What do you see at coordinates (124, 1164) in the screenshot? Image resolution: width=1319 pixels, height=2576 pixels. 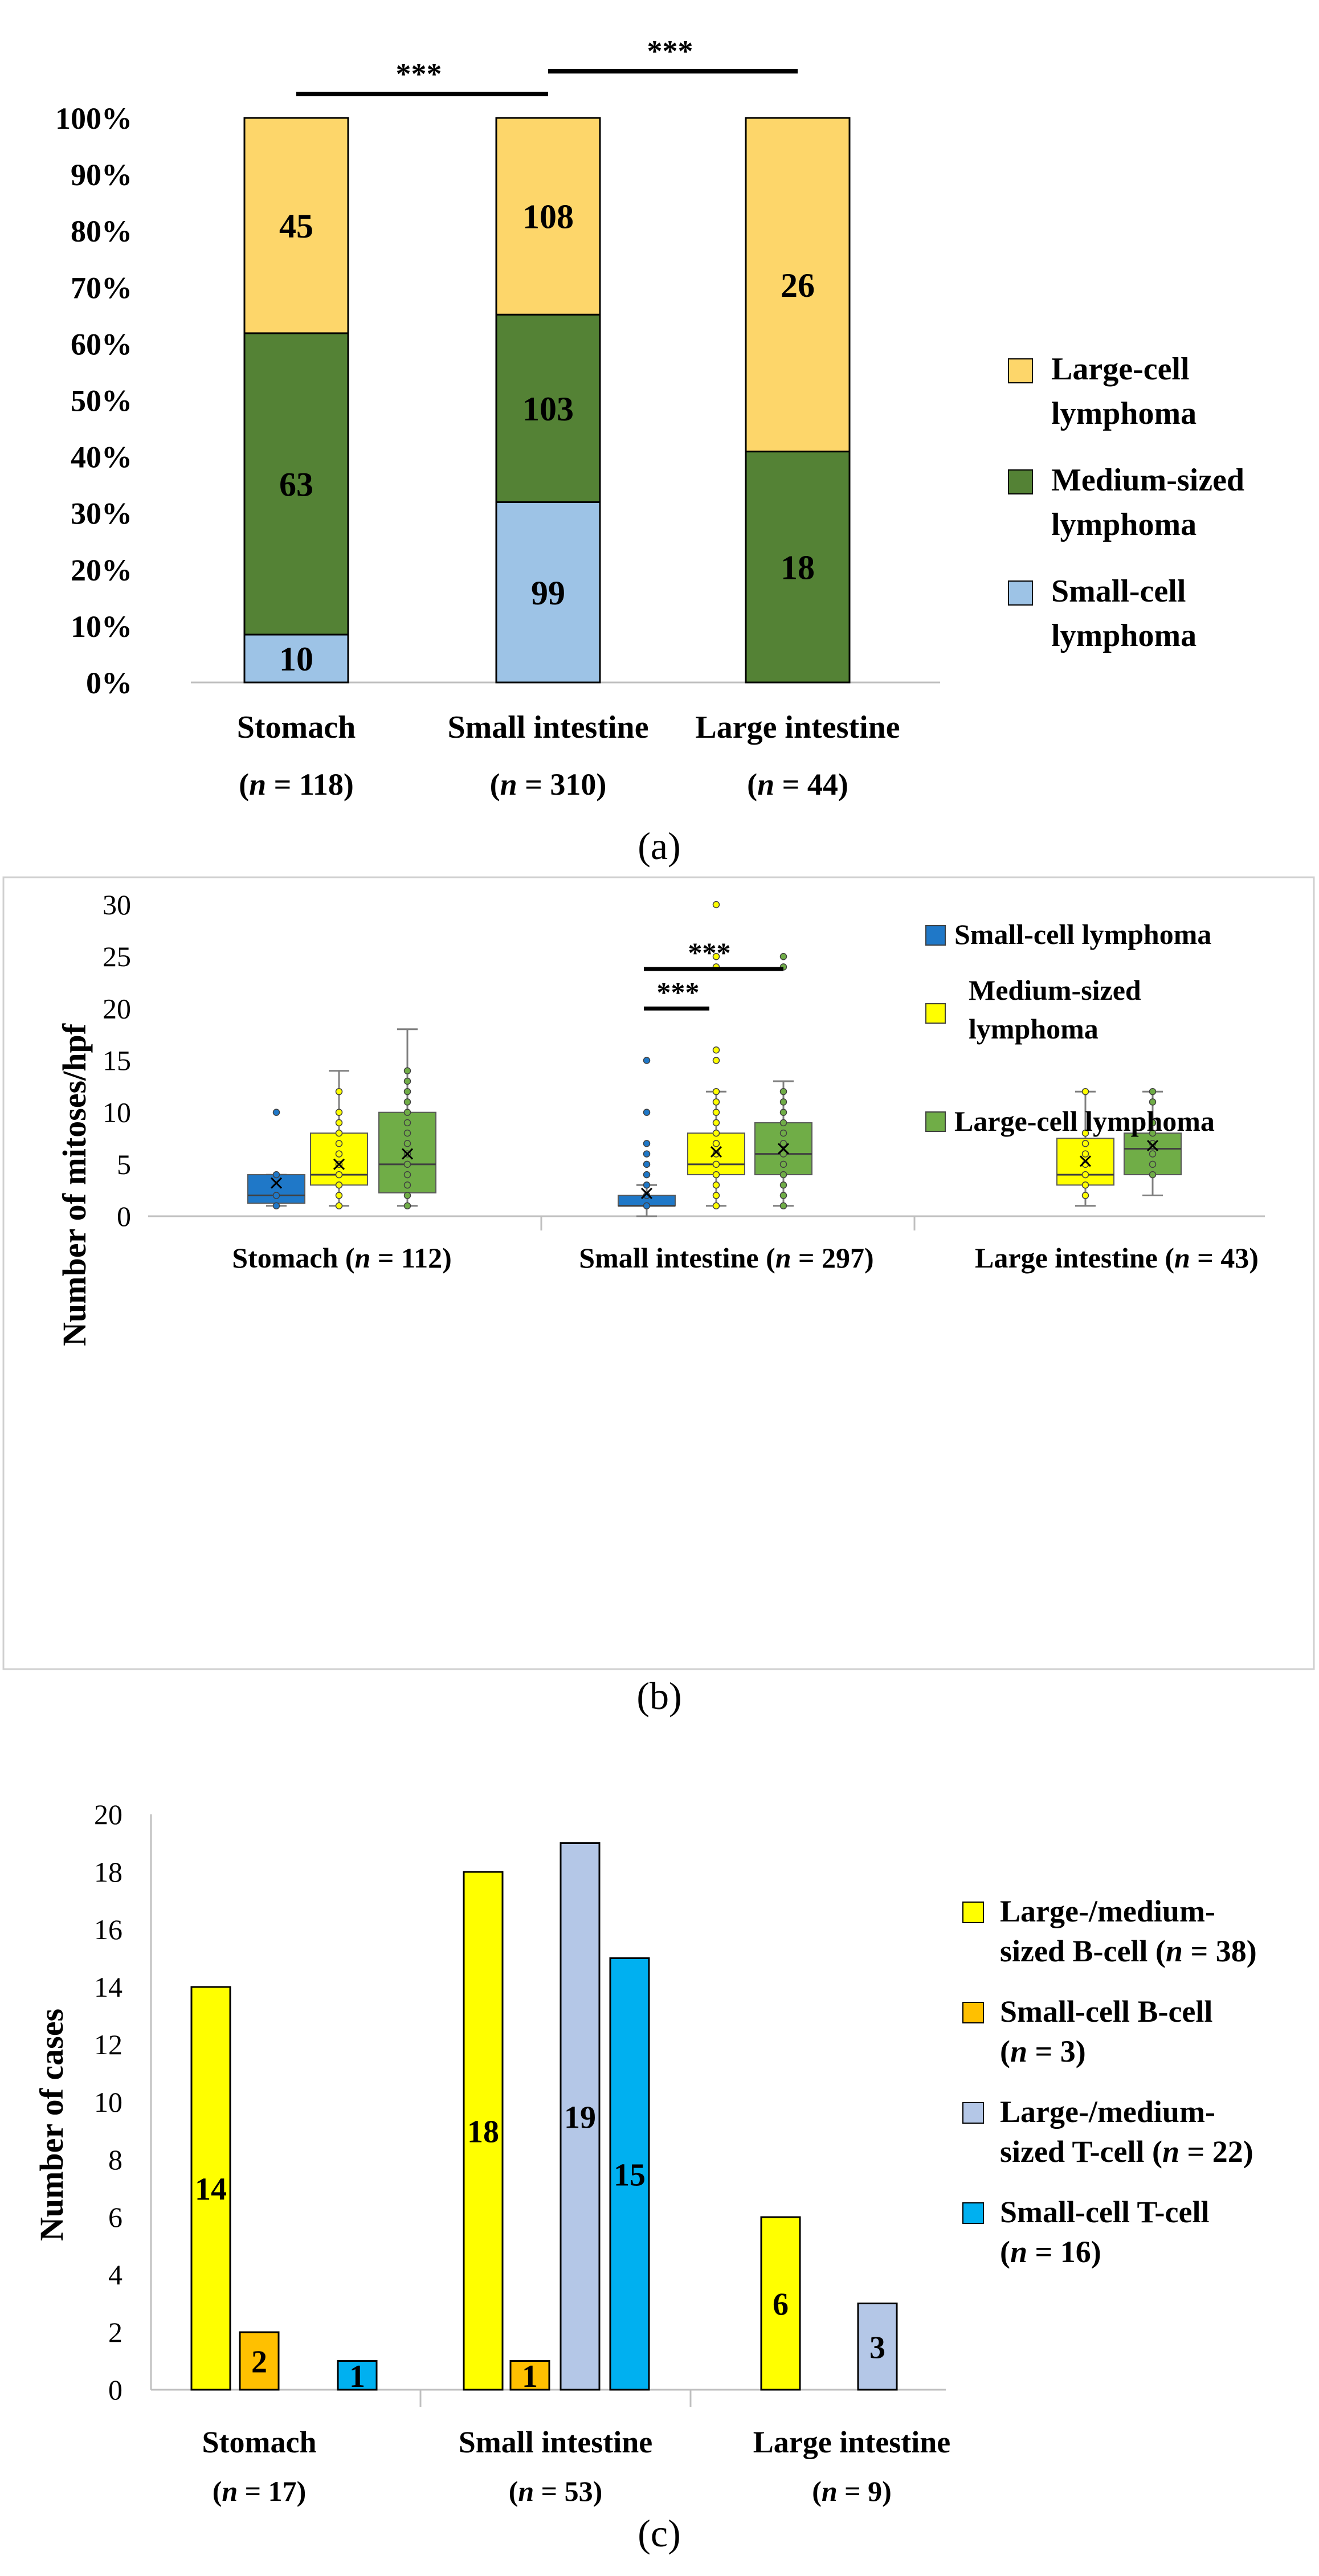 I see `panel-b-y-tick-5: 5` at bounding box center [124, 1164].